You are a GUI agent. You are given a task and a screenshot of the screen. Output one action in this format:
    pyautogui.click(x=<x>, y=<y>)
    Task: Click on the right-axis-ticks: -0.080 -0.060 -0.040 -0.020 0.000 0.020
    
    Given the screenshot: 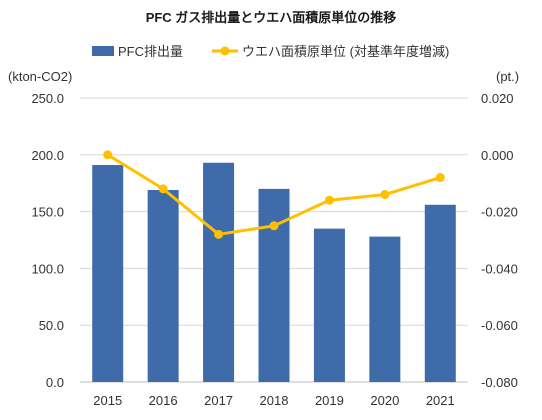 What is the action you would take?
    pyautogui.click(x=499, y=240)
    